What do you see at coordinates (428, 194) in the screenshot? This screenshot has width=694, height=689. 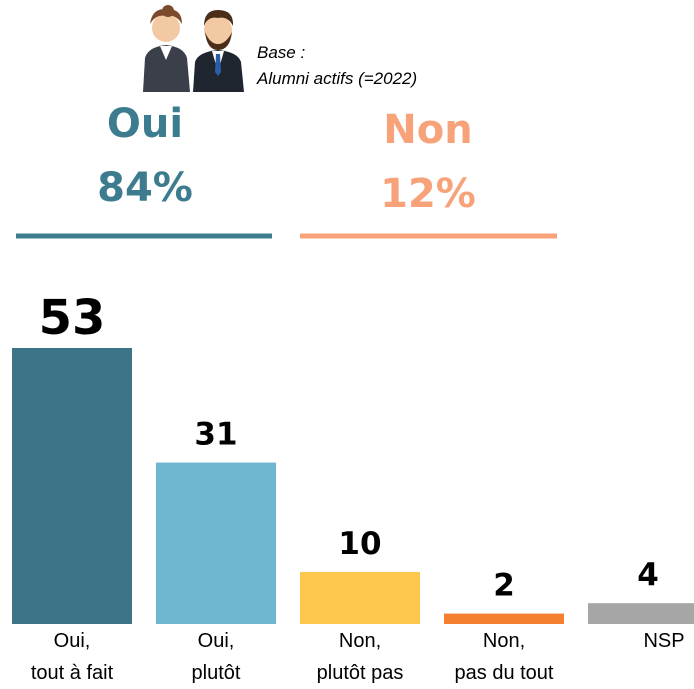 I see `summary-value: 12%` at bounding box center [428, 194].